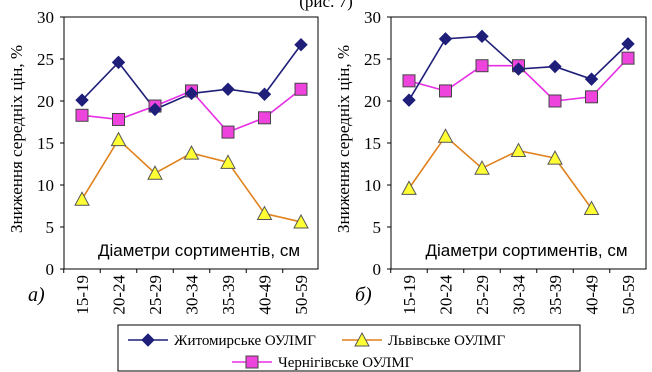  What do you see at coordinates (346, 363) in the screenshot?
I see `legend-label-chernihiv: Чернігівське ОУЛМГ` at bounding box center [346, 363].